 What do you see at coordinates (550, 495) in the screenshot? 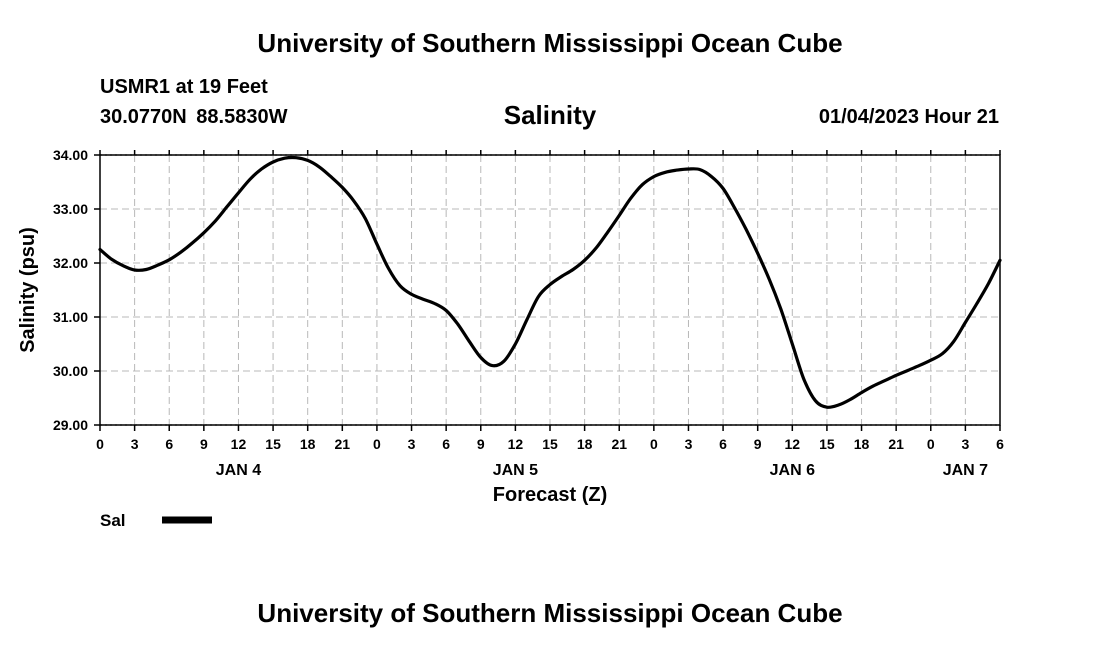
I see `x-axis-label: Forecast (Z)` at bounding box center [550, 495].